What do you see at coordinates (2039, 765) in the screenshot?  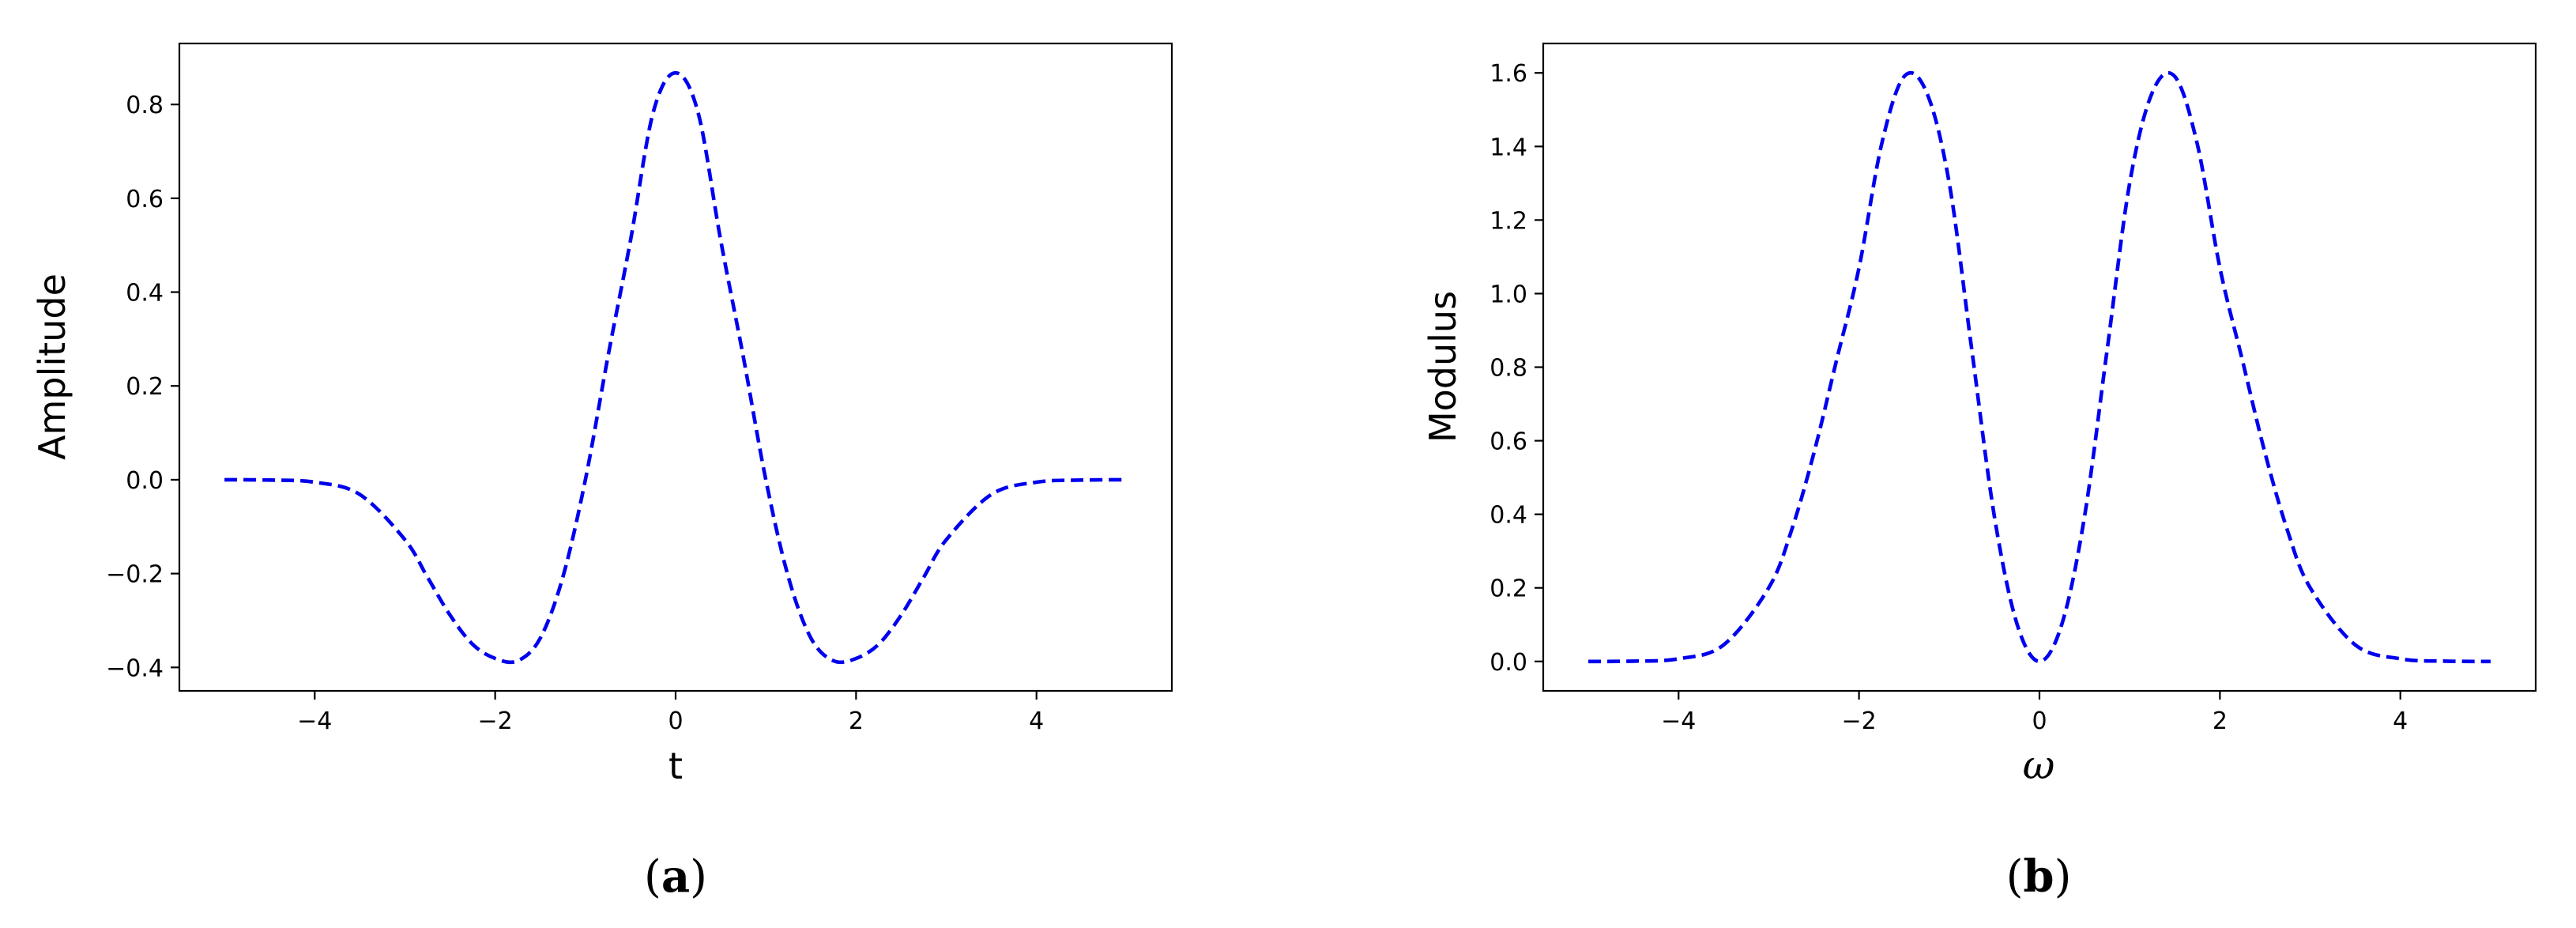 I see `panel-b-x-axis-label: ω` at bounding box center [2039, 765].